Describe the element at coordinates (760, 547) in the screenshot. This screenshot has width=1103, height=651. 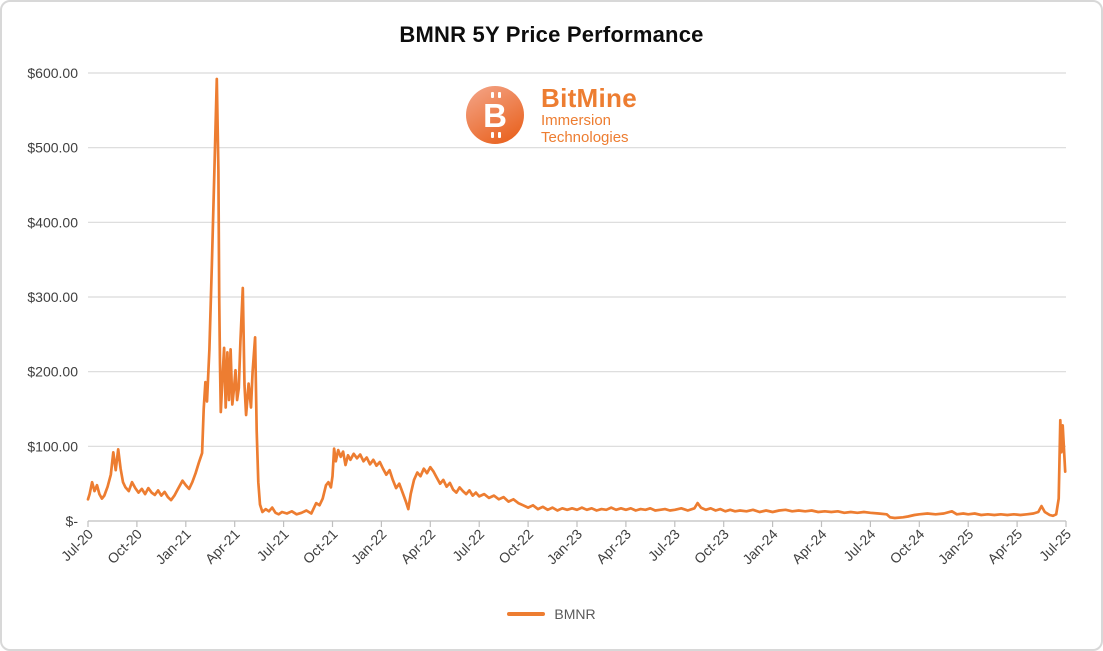
I see `x-axis-label: Jan-24` at that location.